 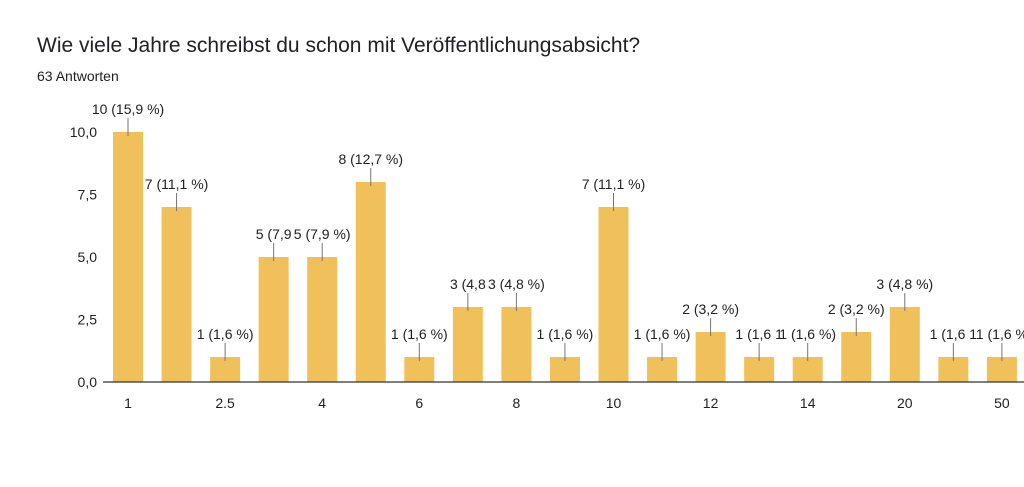 I want to click on data-label: 5 (7,9, so click(x=274, y=234).